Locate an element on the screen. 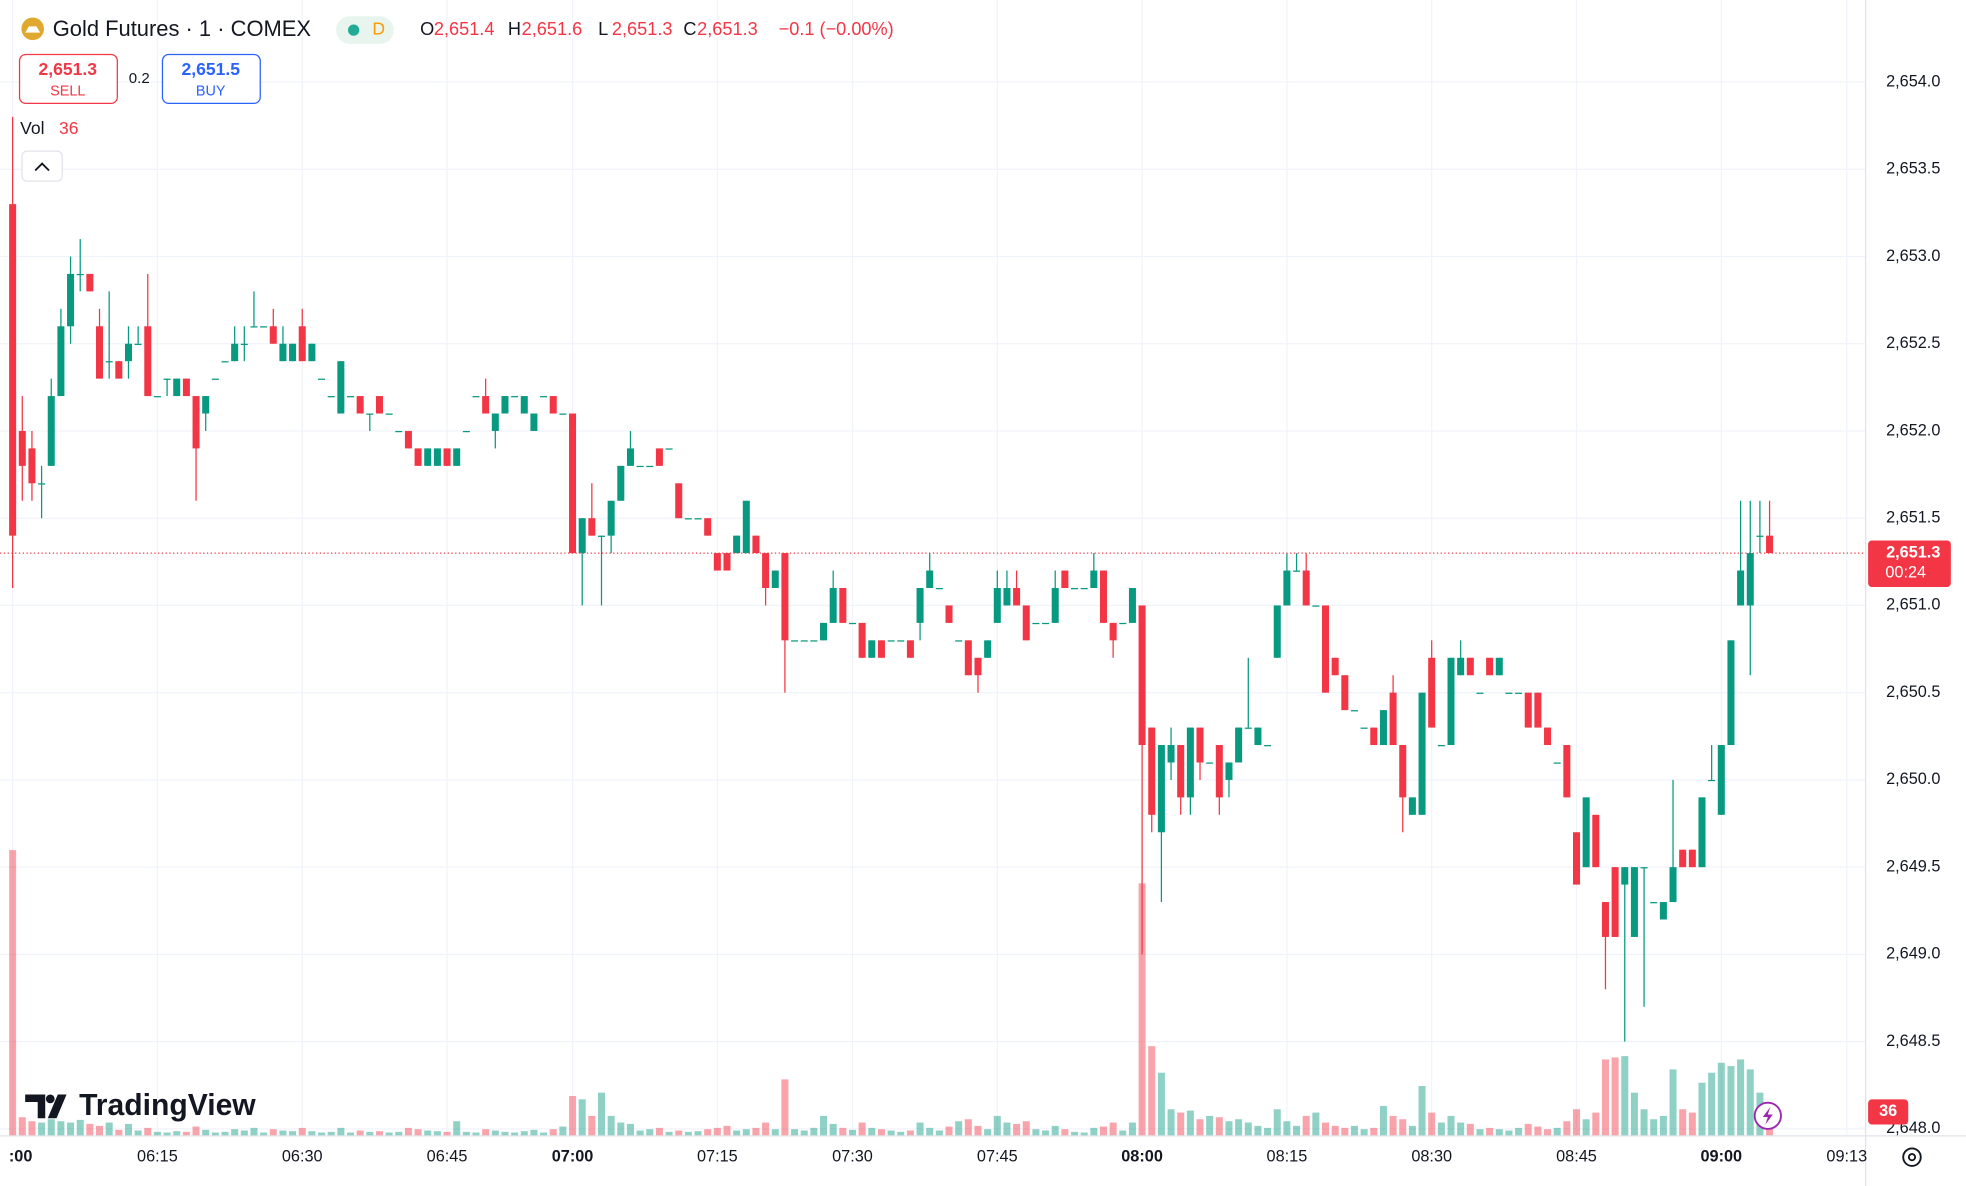  ohlc-key: C is located at coordinates (689, 29).